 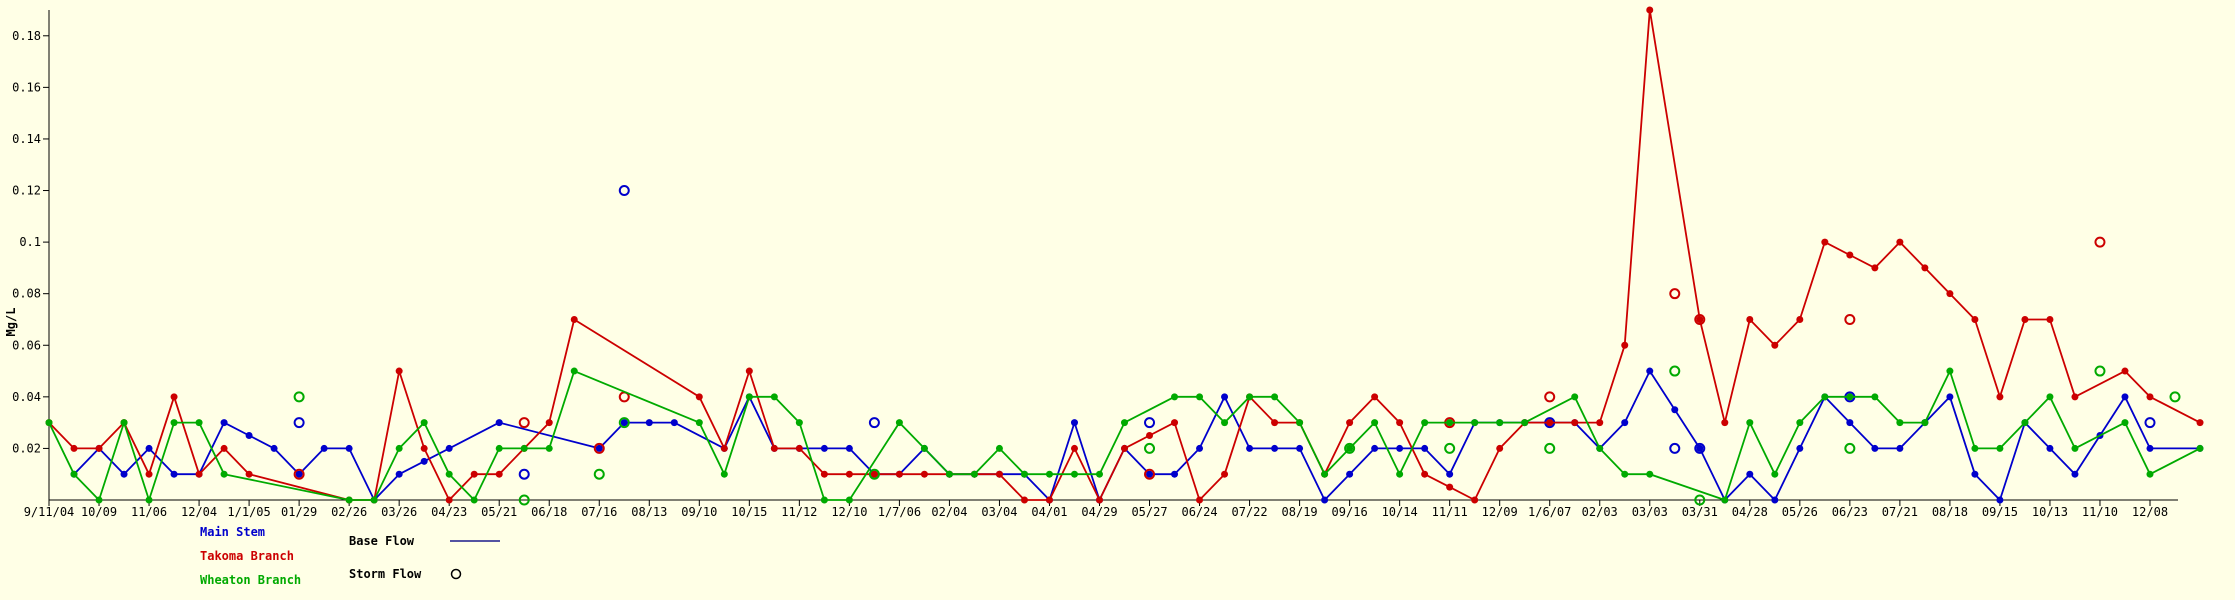 I want to click on legend-storm-flow-label: Storm Flow, so click(x=385, y=574).